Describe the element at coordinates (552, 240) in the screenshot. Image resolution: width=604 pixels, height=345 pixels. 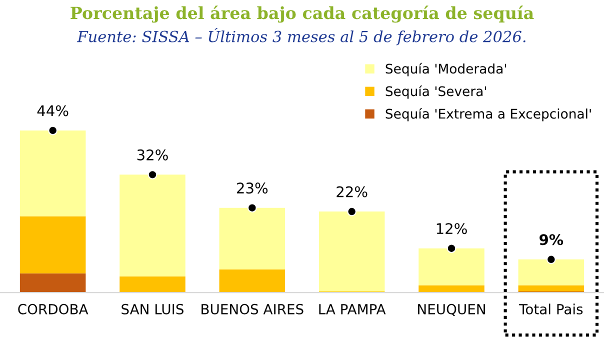
I see `data-label: 9%` at that location.